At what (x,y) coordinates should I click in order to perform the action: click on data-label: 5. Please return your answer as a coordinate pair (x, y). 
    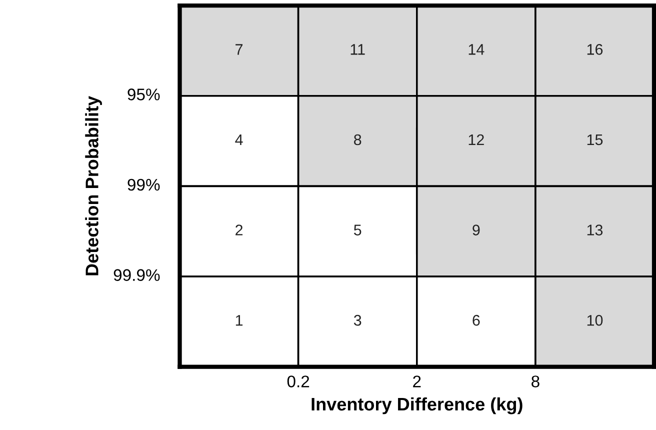
    Looking at the image, I should click on (358, 230).